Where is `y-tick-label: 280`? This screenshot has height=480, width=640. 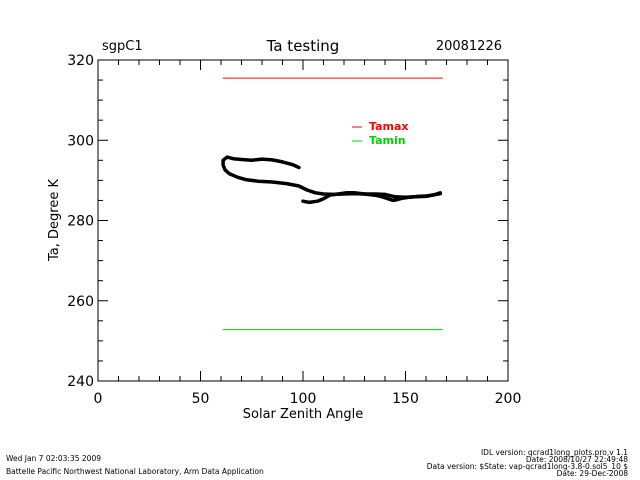
y-tick-label: 280 is located at coordinates (80, 222).